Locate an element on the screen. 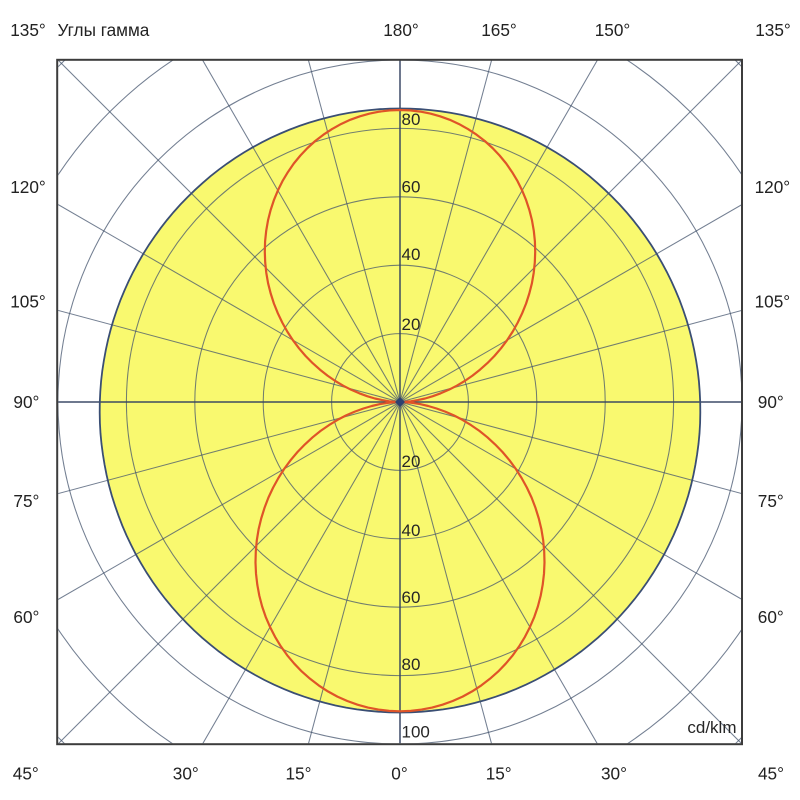 The width and height of the screenshot is (800, 800). svg-text: 165° is located at coordinates (499, 30).